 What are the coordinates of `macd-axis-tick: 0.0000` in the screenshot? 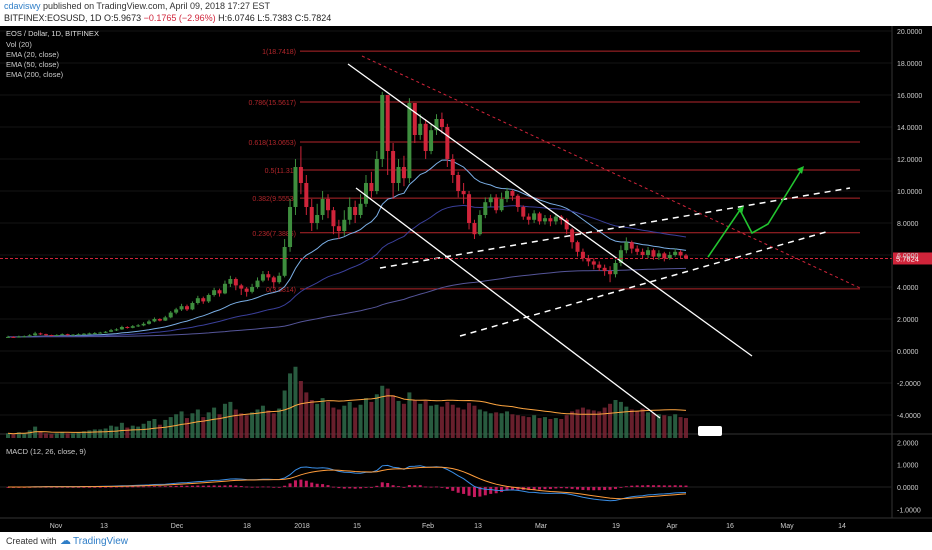 It's located at (908, 488).